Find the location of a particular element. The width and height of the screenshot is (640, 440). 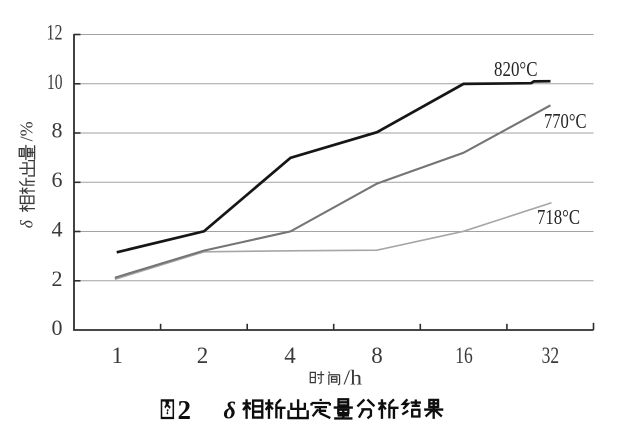

svg-text: 770°C is located at coordinates (565, 121).